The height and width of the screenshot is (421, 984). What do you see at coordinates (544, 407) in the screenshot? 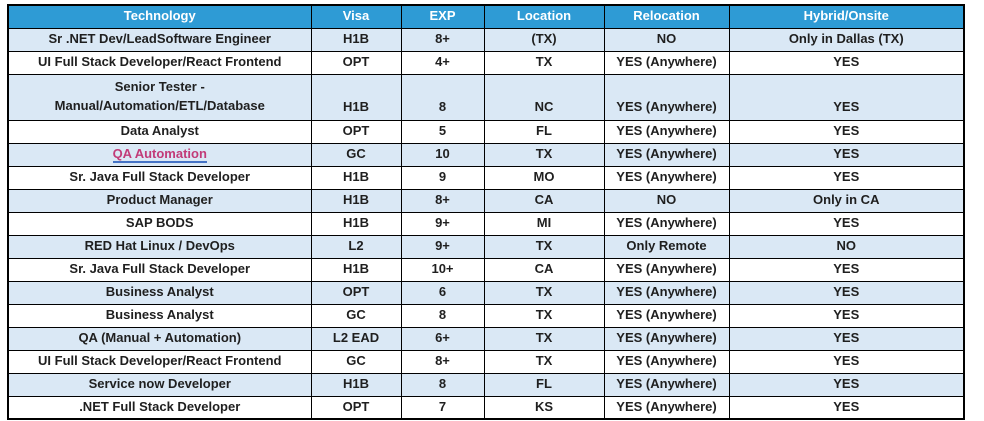
I see `cell-location: KS` at bounding box center [544, 407].